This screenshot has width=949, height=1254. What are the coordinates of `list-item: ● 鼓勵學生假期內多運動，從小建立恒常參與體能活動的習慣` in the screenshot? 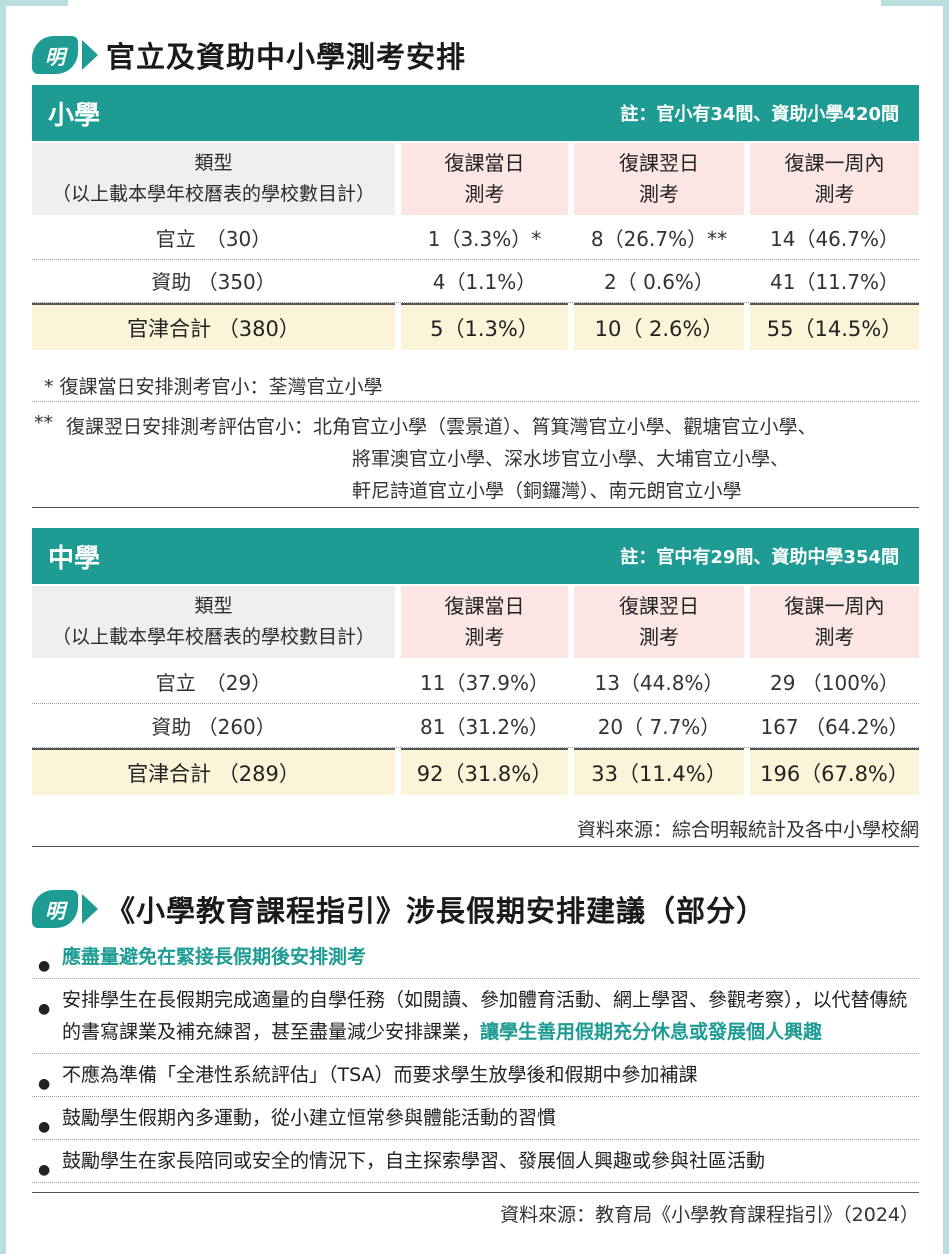 It's located at (475, 1118).